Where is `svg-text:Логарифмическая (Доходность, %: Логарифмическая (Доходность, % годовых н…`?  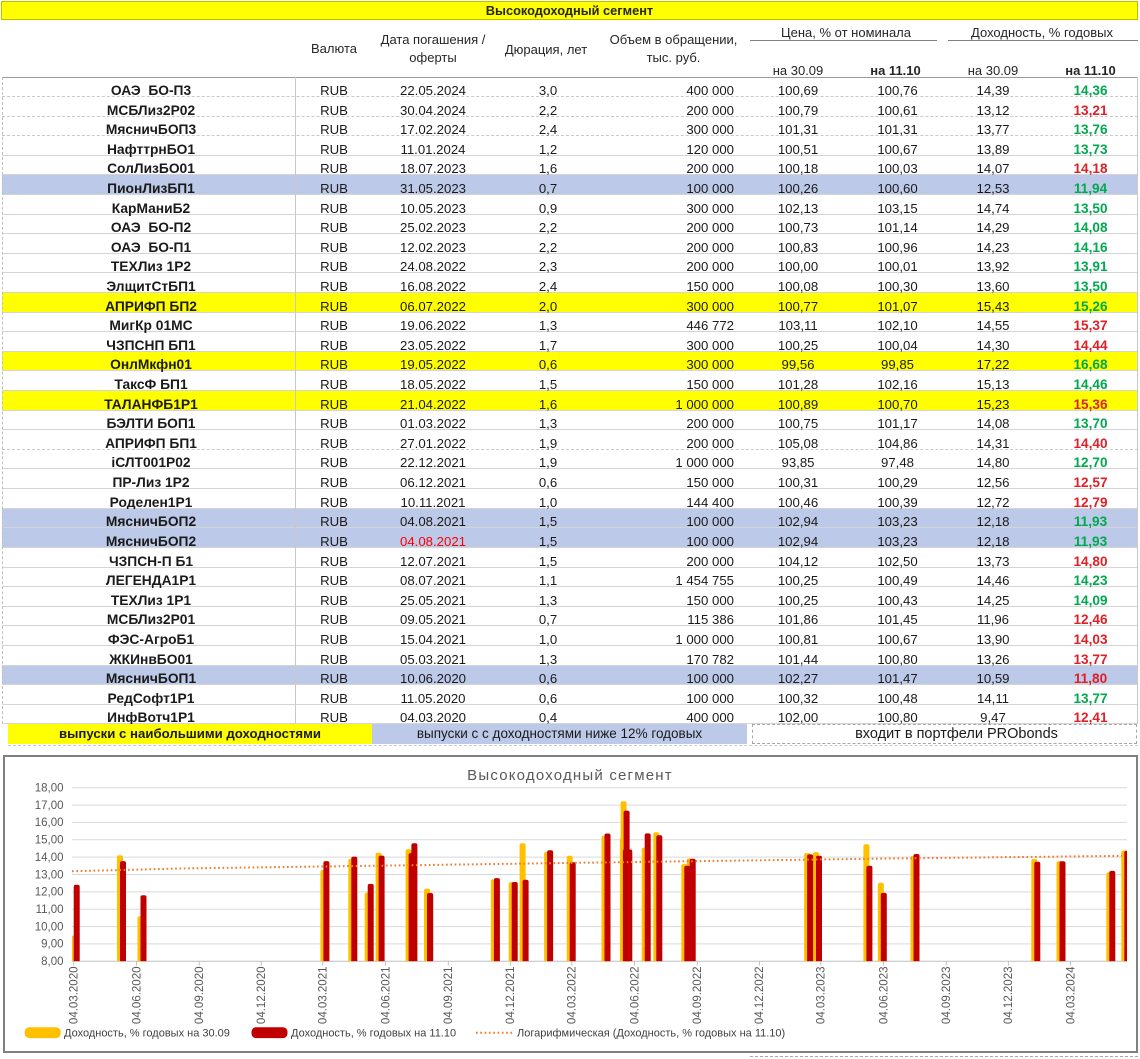
svg-text:Логарифмическая (Доходность, %: Логарифмическая (Доходность, % годовых н… is located at coordinates (651, 1033).